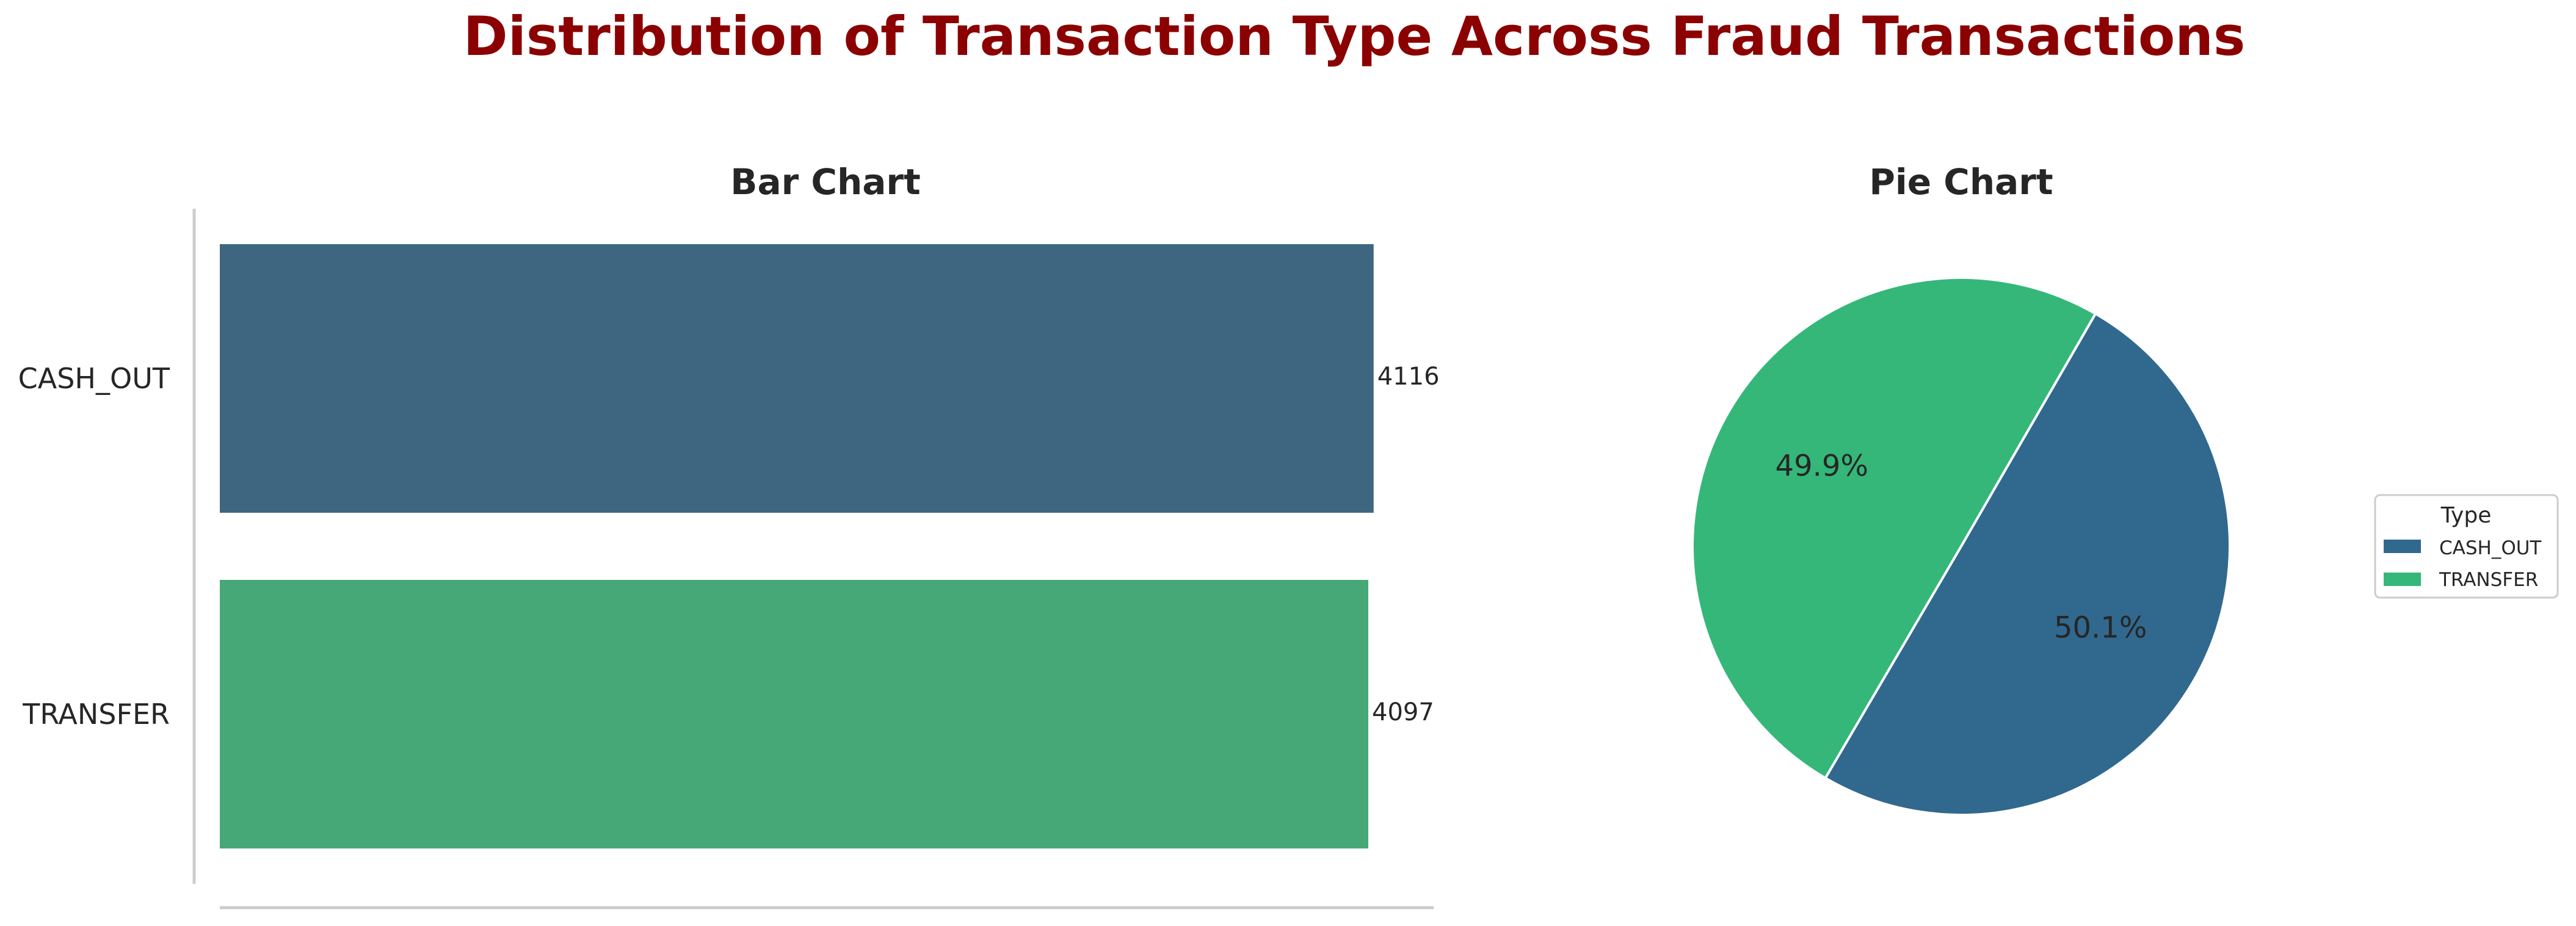 Image resolution: width=2576 pixels, height=926 pixels. What do you see at coordinates (96, 714) in the screenshot?
I see `y-tick-label-transfer: TRANSFER` at bounding box center [96, 714].